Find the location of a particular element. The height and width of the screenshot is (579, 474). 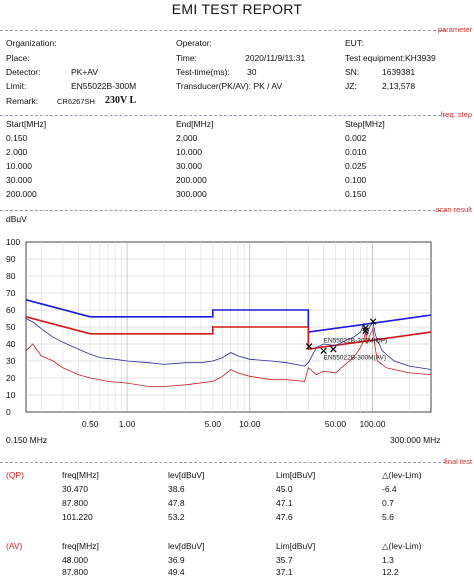

freq-step-divider is located at coordinates (223, 115).